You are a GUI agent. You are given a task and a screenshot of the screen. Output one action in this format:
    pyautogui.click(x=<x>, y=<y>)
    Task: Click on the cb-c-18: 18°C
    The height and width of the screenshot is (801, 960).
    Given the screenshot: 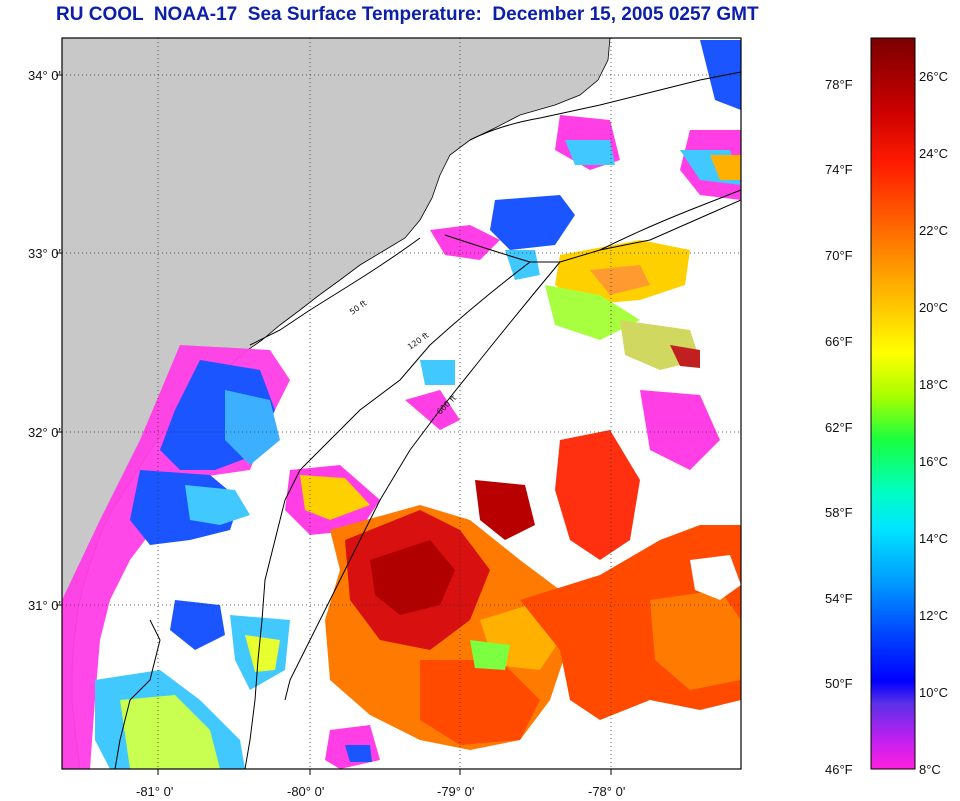 What is the action you would take?
    pyautogui.click(x=933, y=384)
    